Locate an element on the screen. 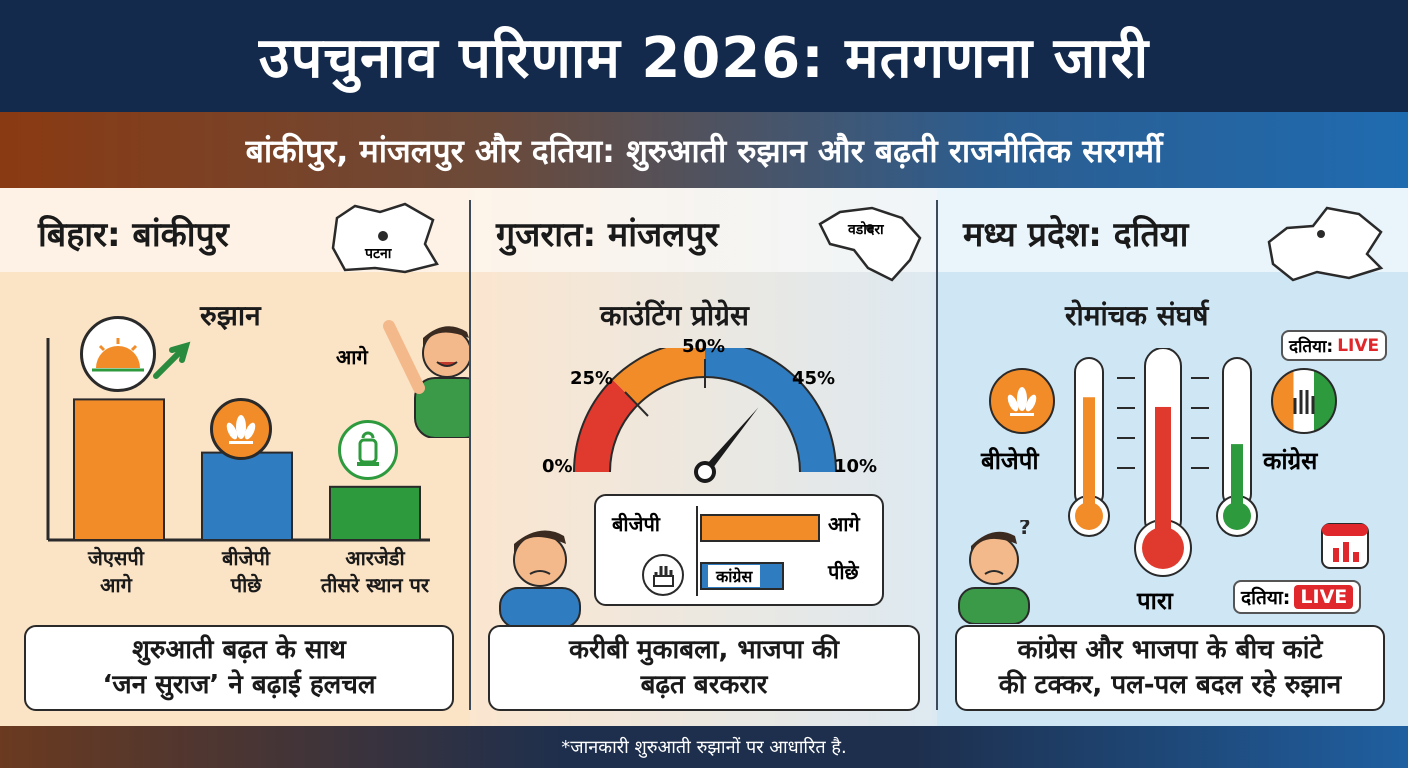 This screenshot has height=768, width=1408. jsp-logo-icon is located at coordinates (118, 354).